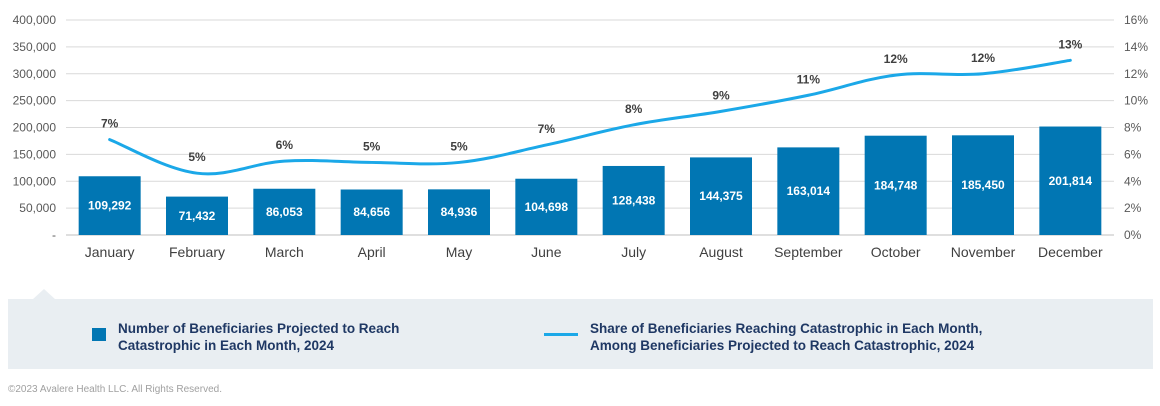  I want to click on x-tick-label: August, so click(721, 252).